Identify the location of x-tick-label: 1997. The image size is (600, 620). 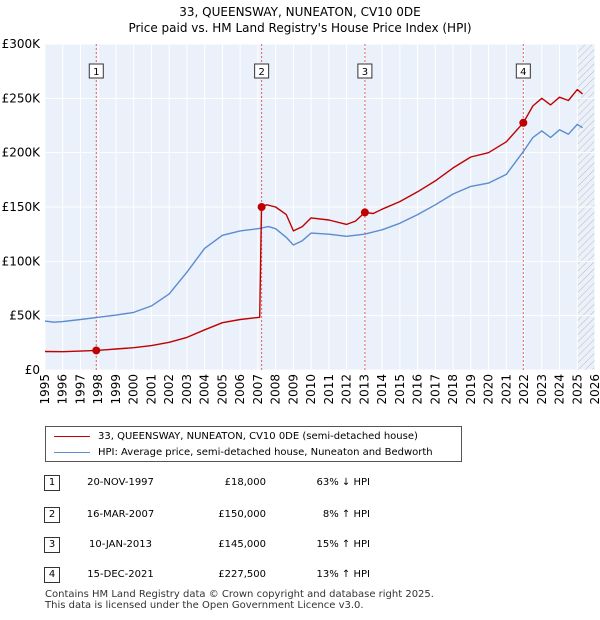
(80, 389).